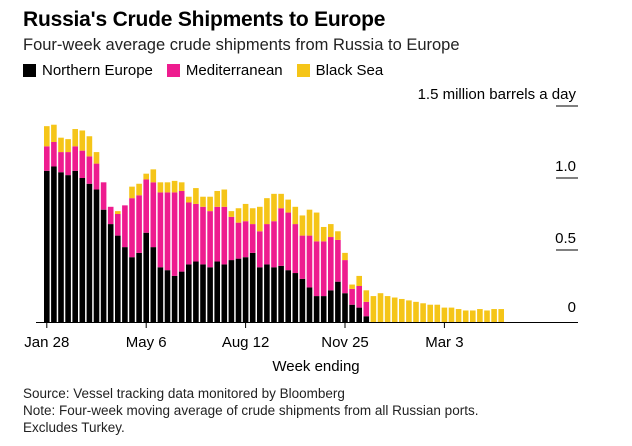 The width and height of the screenshot is (632, 446). What do you see at coordinates (349, 70) in the screenshot?
I see `legend-label-black-sea: Black Sea` at bounding box center [349, 70].